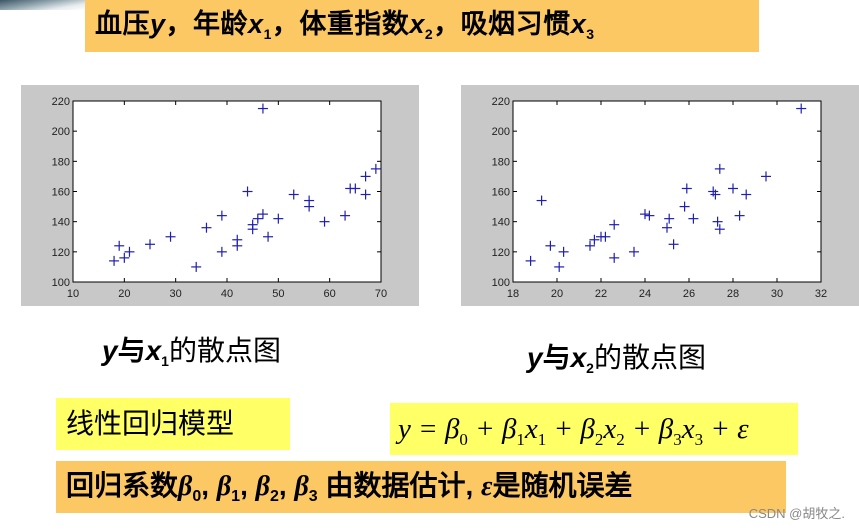 This screenshot has height=529, width=859. What do you see at coordinates (227, 294) in the screenshot?
I see `x-tick-label: 40` at bounding box center [227, 294].